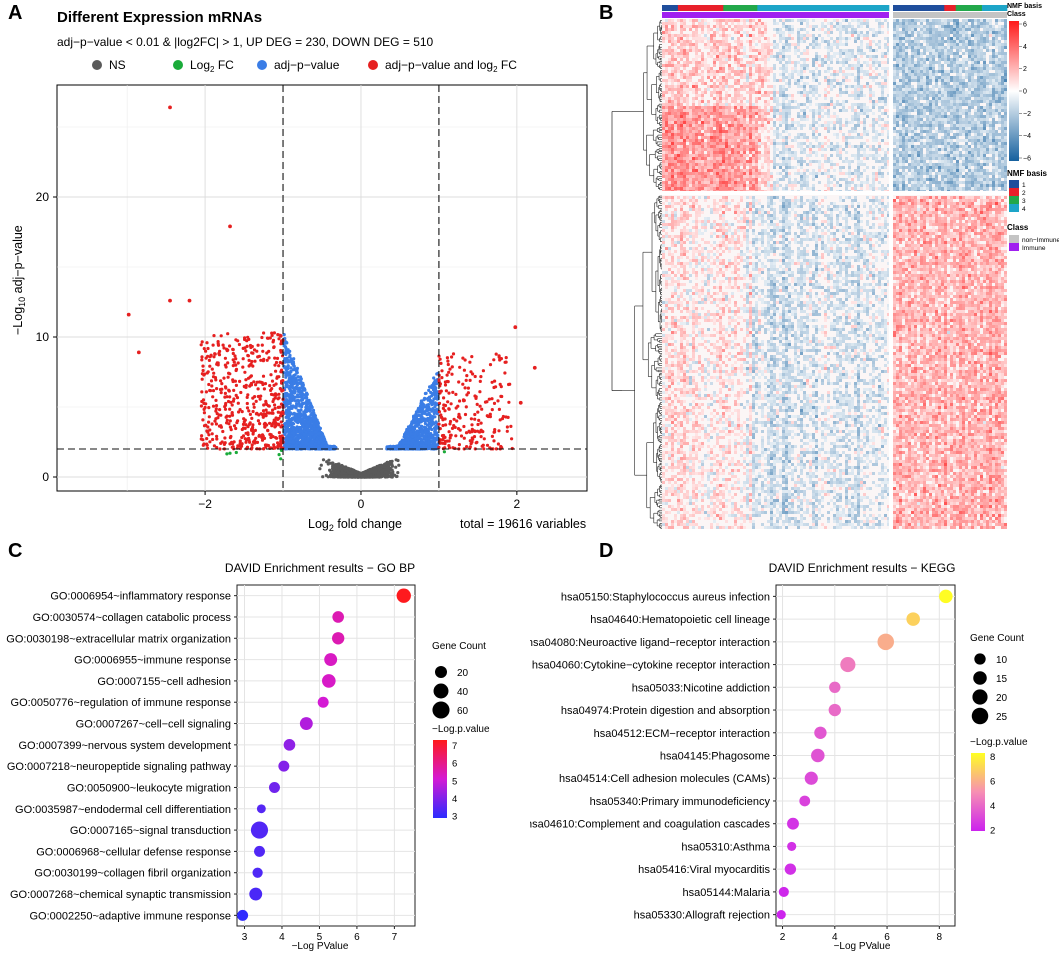  Describe the element at coordinates (606, 13) in the screenshot. I see `panel-letter-b: B` at that location.